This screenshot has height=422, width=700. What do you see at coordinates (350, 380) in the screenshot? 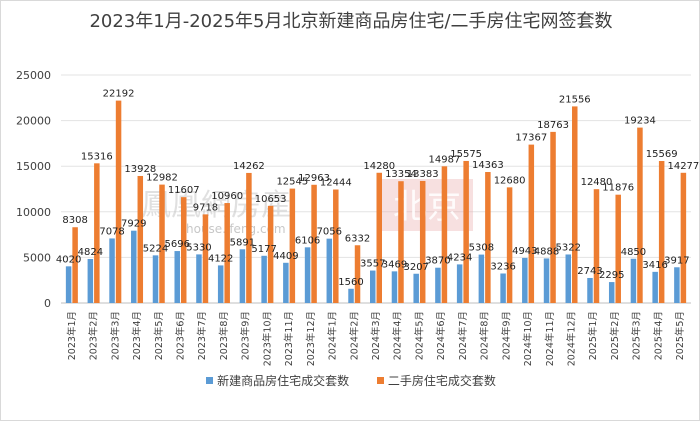
I see `legend: 新建商品房住宅成交套数 二手房住宅成交套数` at bounding box center [350, 380].